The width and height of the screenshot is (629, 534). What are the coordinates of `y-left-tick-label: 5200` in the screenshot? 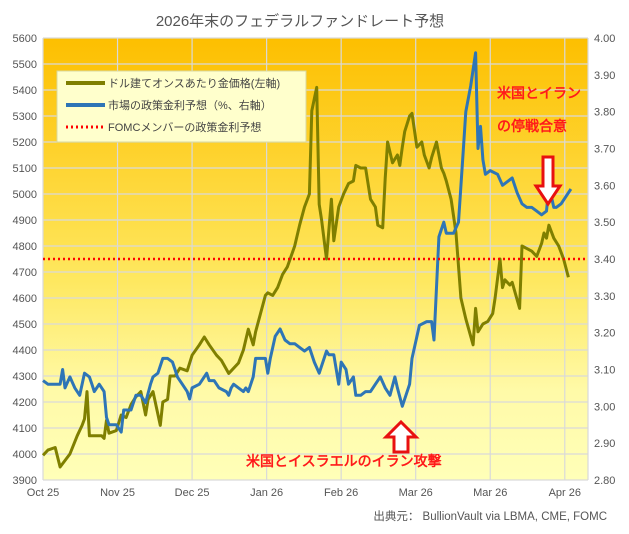 It's located at (25, 143).